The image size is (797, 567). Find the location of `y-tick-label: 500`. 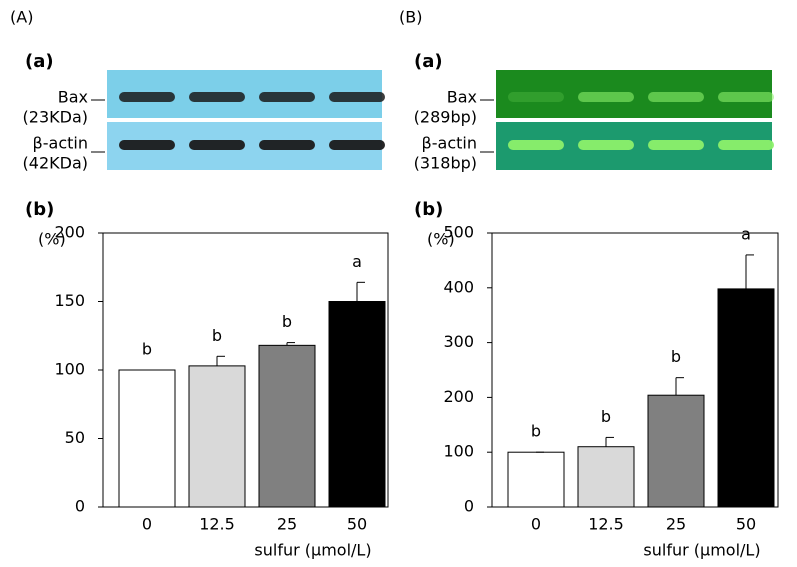

y-tick-label: 500 is located at coordinates (458, 232).